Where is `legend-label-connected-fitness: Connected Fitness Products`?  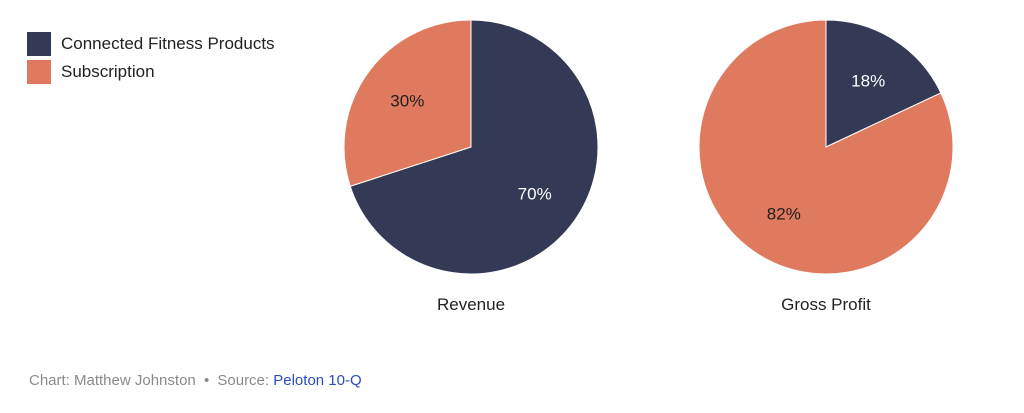 legend-label-connected-fitness: Connected Fitness Products is located at coordinates (168, 43).